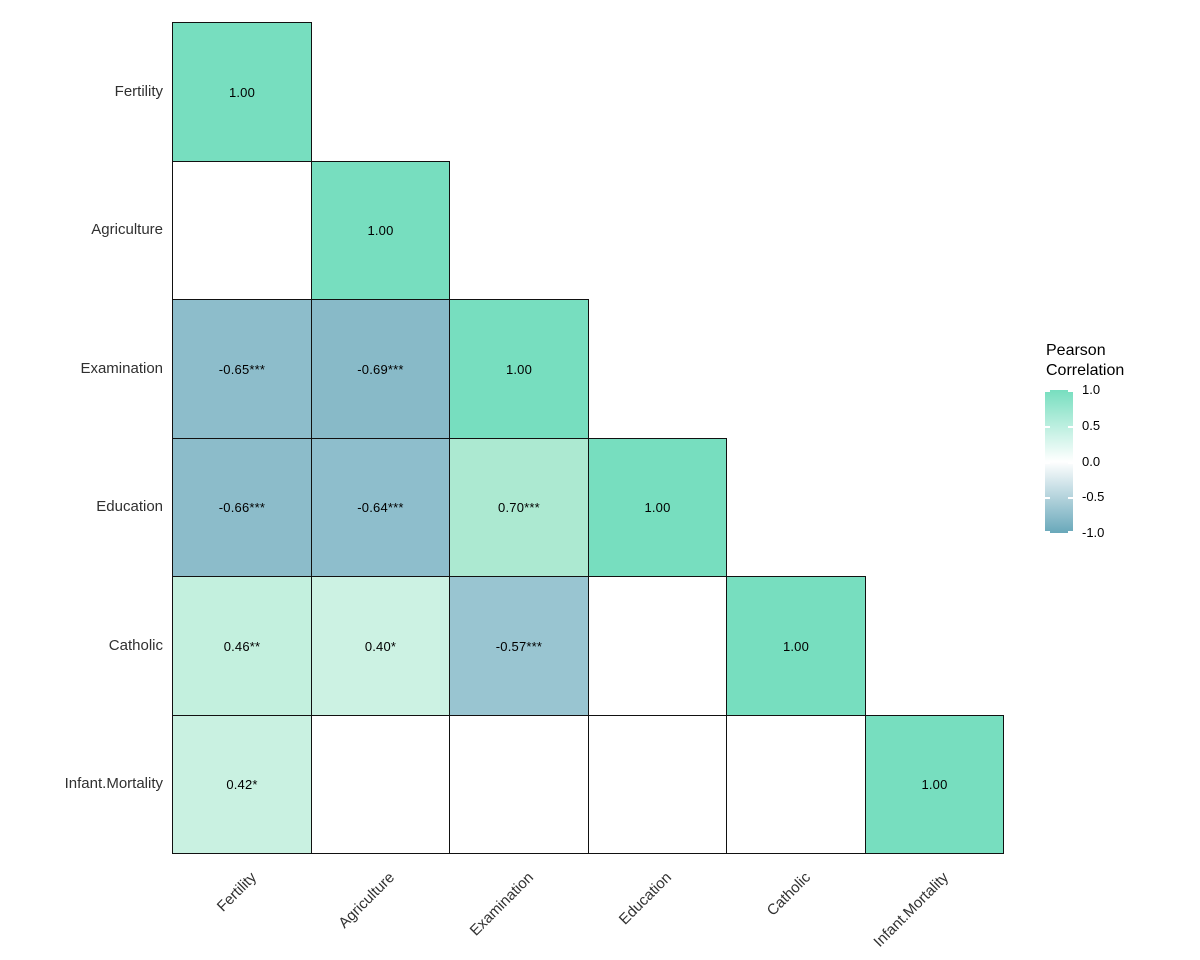  I want to click on y-axis-label: Infant.Mortality, so click(113, 783).